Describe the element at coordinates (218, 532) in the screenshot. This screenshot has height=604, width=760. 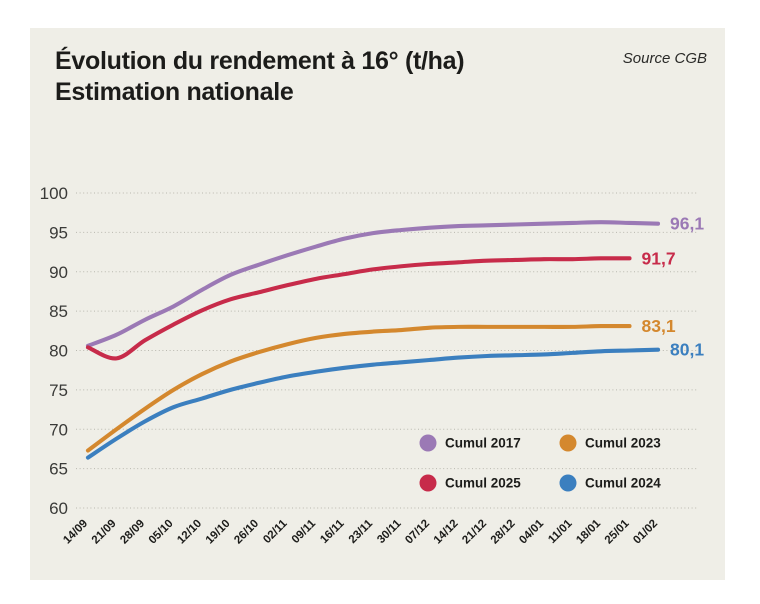
I see `x-axis-tick-label: 19/10` at that location.